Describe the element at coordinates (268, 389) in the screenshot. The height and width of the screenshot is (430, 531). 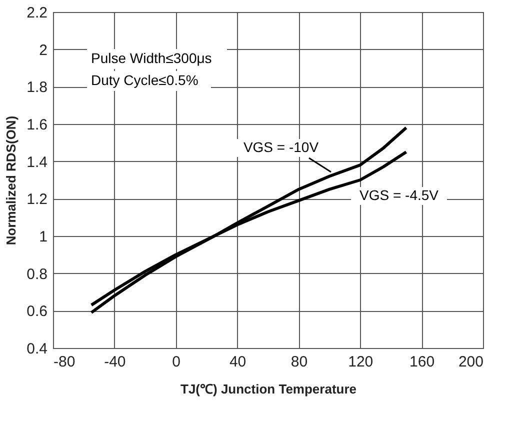
I see `x-axis-title: TJ(℃) Junction Temperature` at that location.